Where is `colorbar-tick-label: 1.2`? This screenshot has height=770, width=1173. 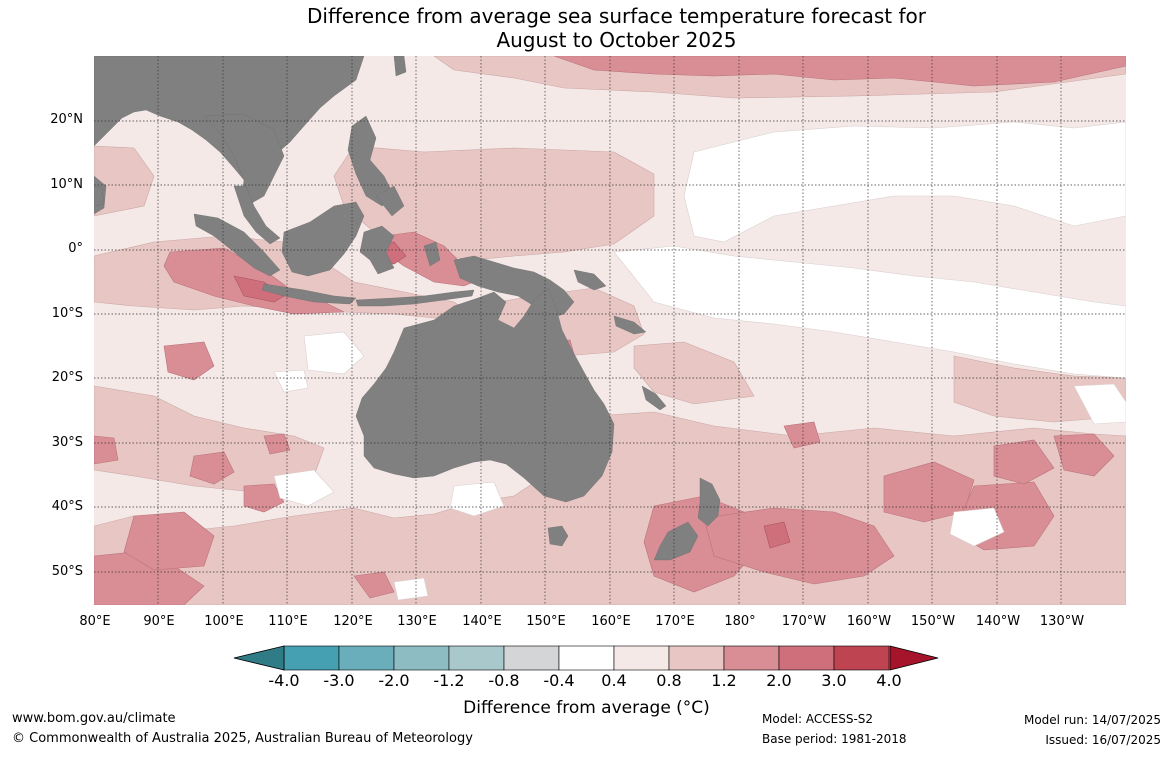 colorbar-tick-label: 1.2 is located at coordinates (724, 680).